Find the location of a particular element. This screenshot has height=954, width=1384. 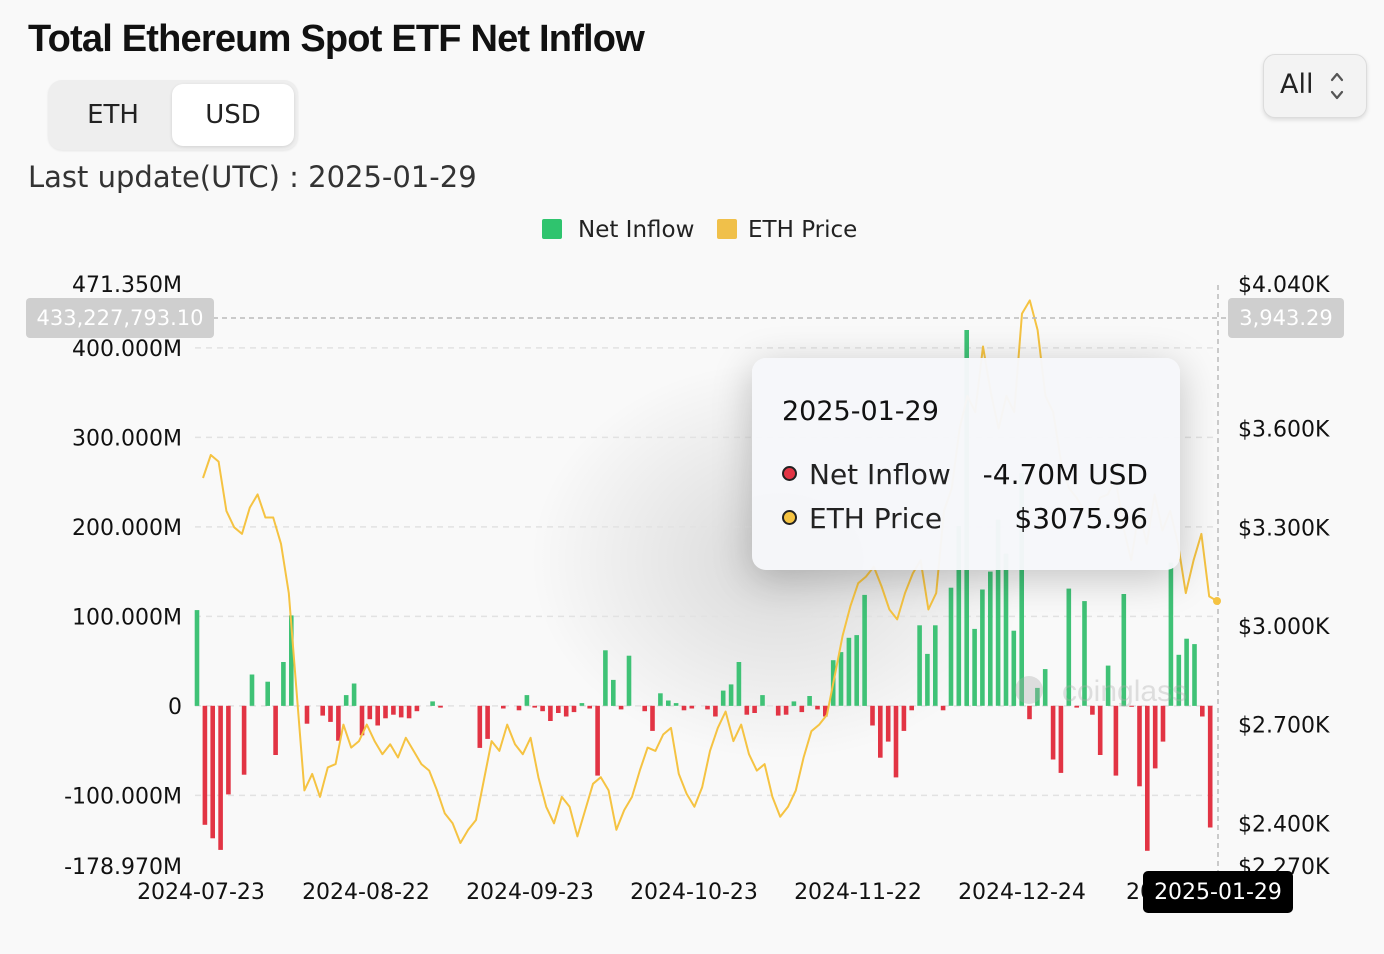

toggle-eth-button: ETH is located at coordinates (113, 115).